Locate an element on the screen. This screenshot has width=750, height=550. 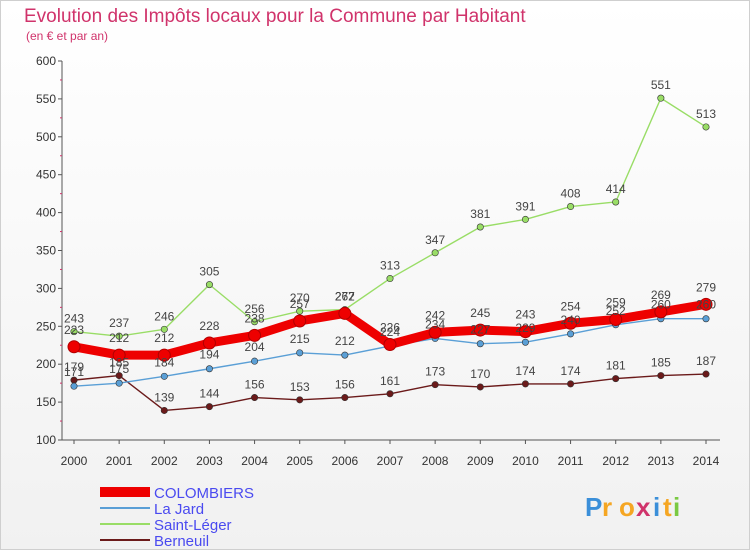
data-label: 259 is located at coordinates (616, 302).